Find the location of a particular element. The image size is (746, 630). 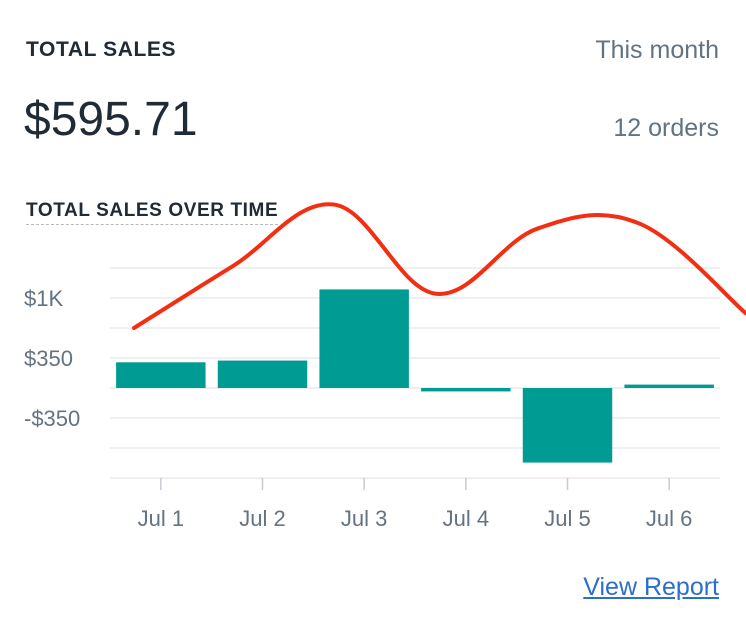

card-title: TOTAL SALES is located at coordinates (101, 49).